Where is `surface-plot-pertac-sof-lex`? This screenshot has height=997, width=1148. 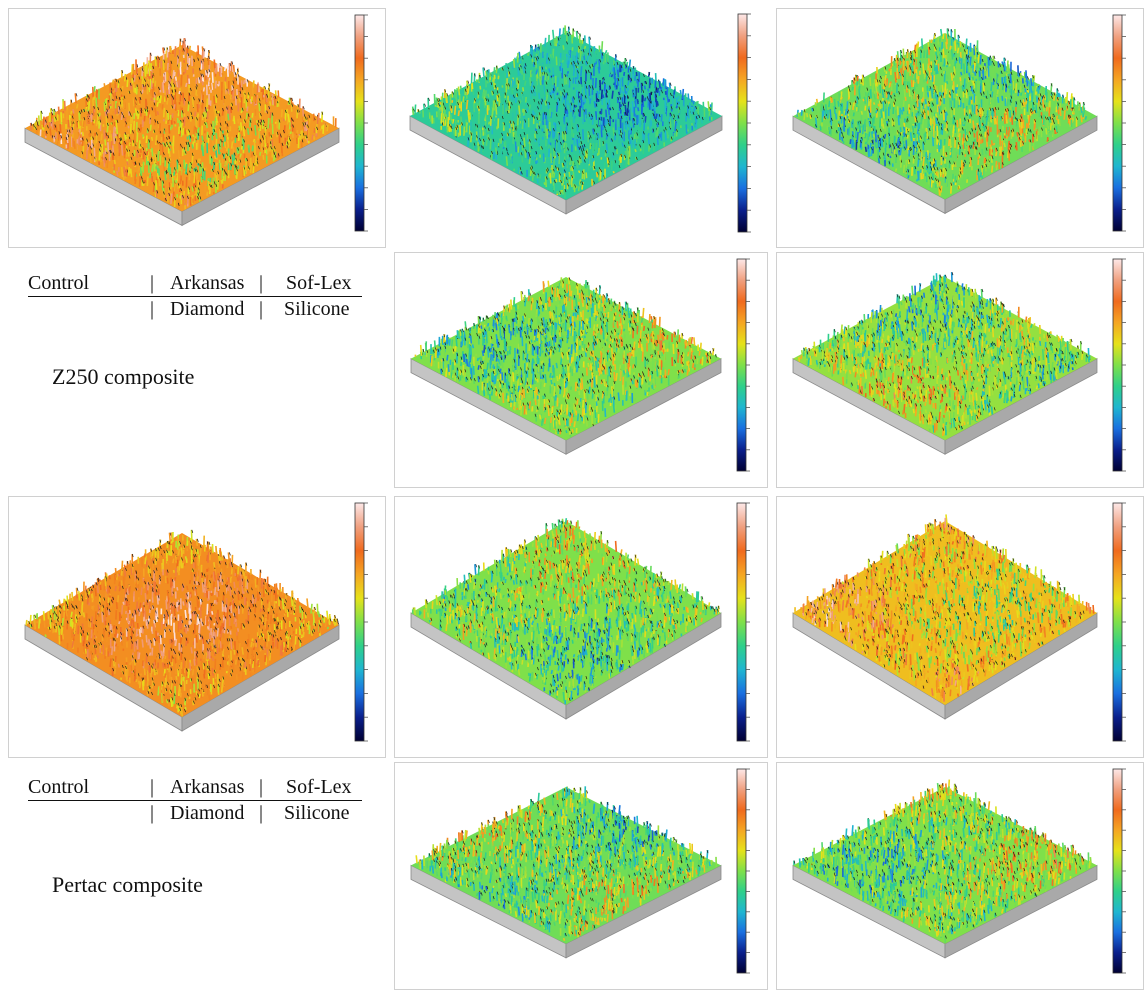 surface-plot-pertac-sof-lex is located at coordinates (960, 627).